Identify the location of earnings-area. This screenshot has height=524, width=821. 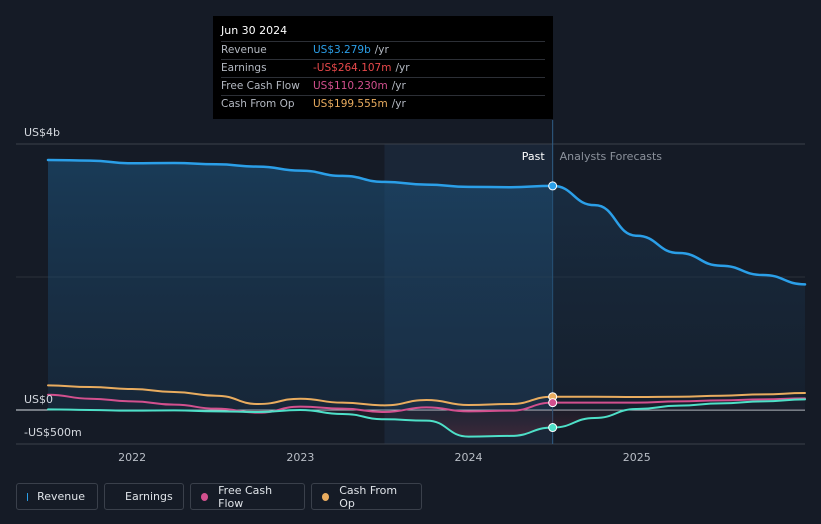
(426, 418).